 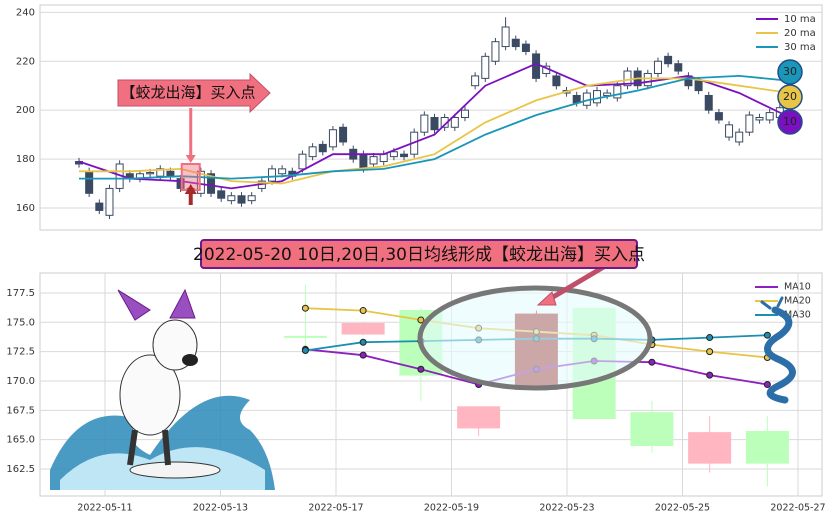 I want to click on end-label: 20, so click(x=790, y=96).